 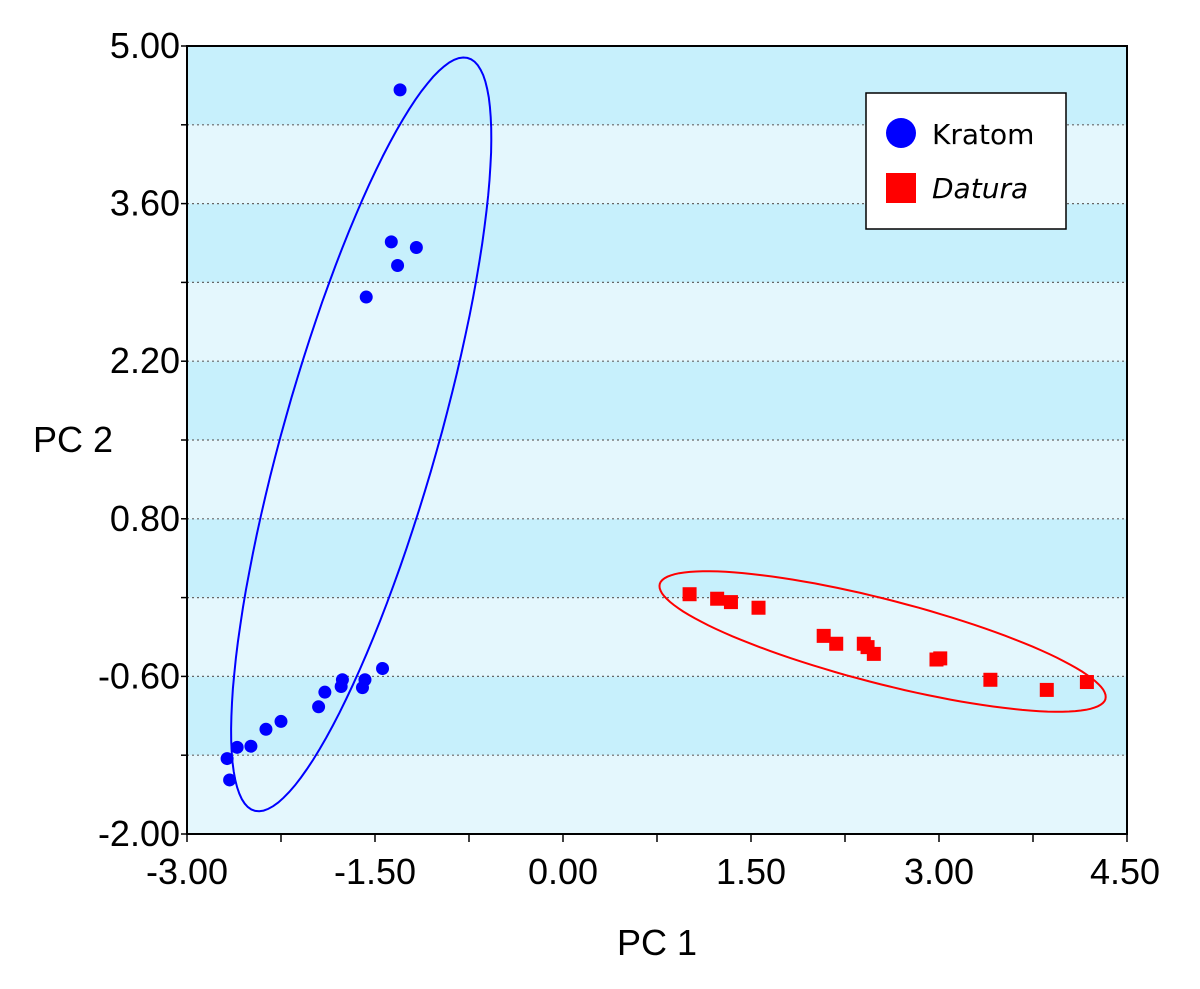 I want to click on y-tick-label: -2.00, so click(x=139, y=833).